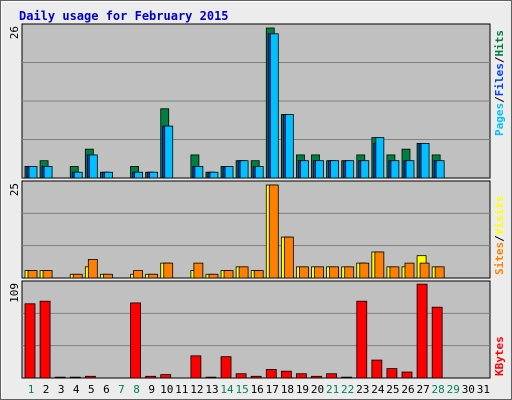  What do you see at coordinates (211, 389) in the screenshot?
I see `x-tick-label: 13` at bounding box center [211, 389].